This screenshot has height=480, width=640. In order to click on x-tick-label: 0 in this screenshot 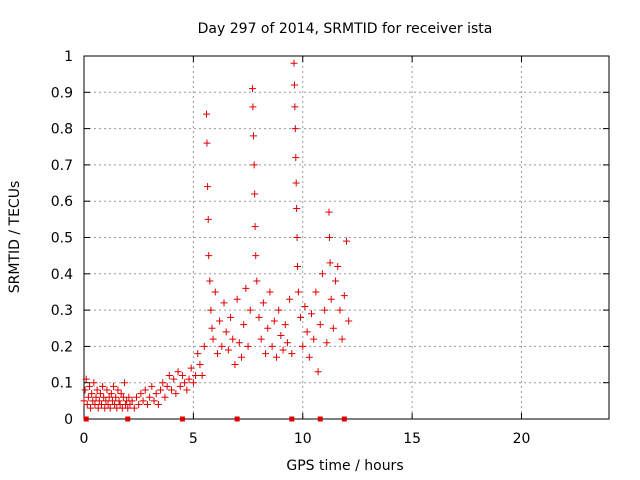, I will do `click(84, 439)`.